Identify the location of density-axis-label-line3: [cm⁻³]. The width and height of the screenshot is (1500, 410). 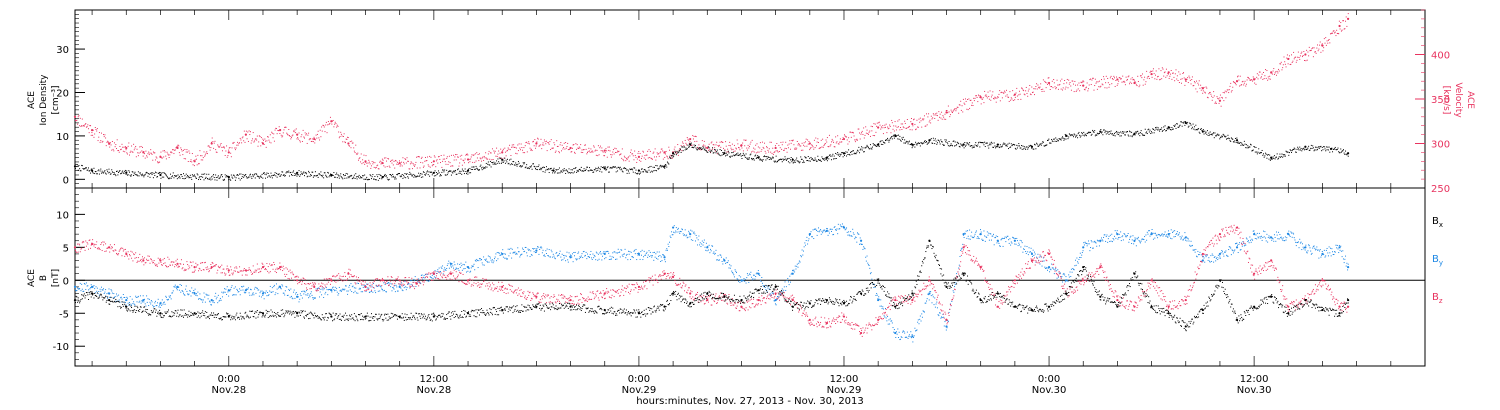
(56, 99).